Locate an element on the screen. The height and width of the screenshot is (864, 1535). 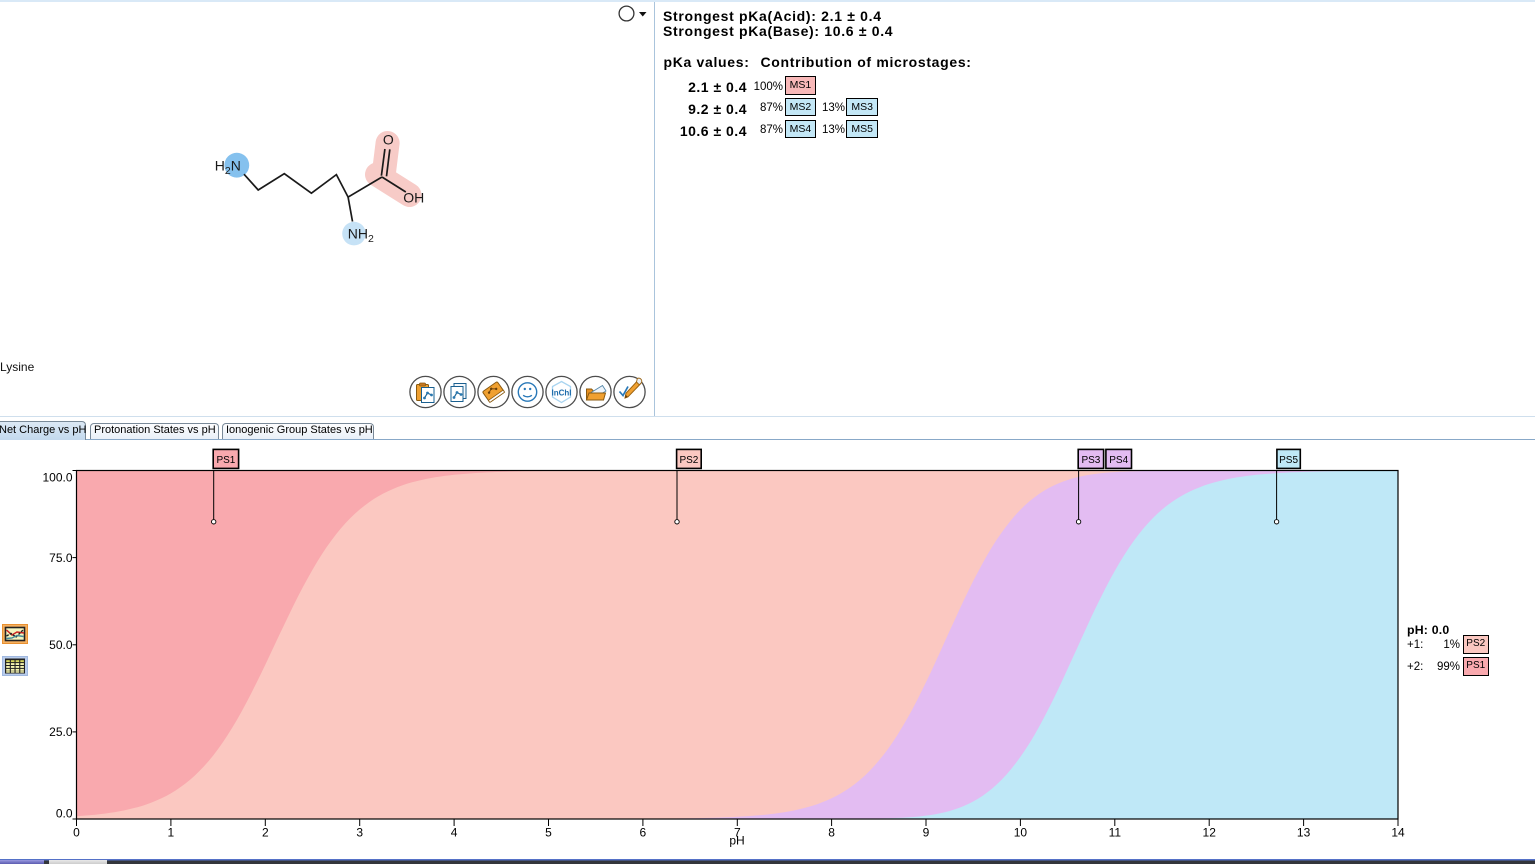
svg-text: PS4 is located at coordinates (1118, 460).